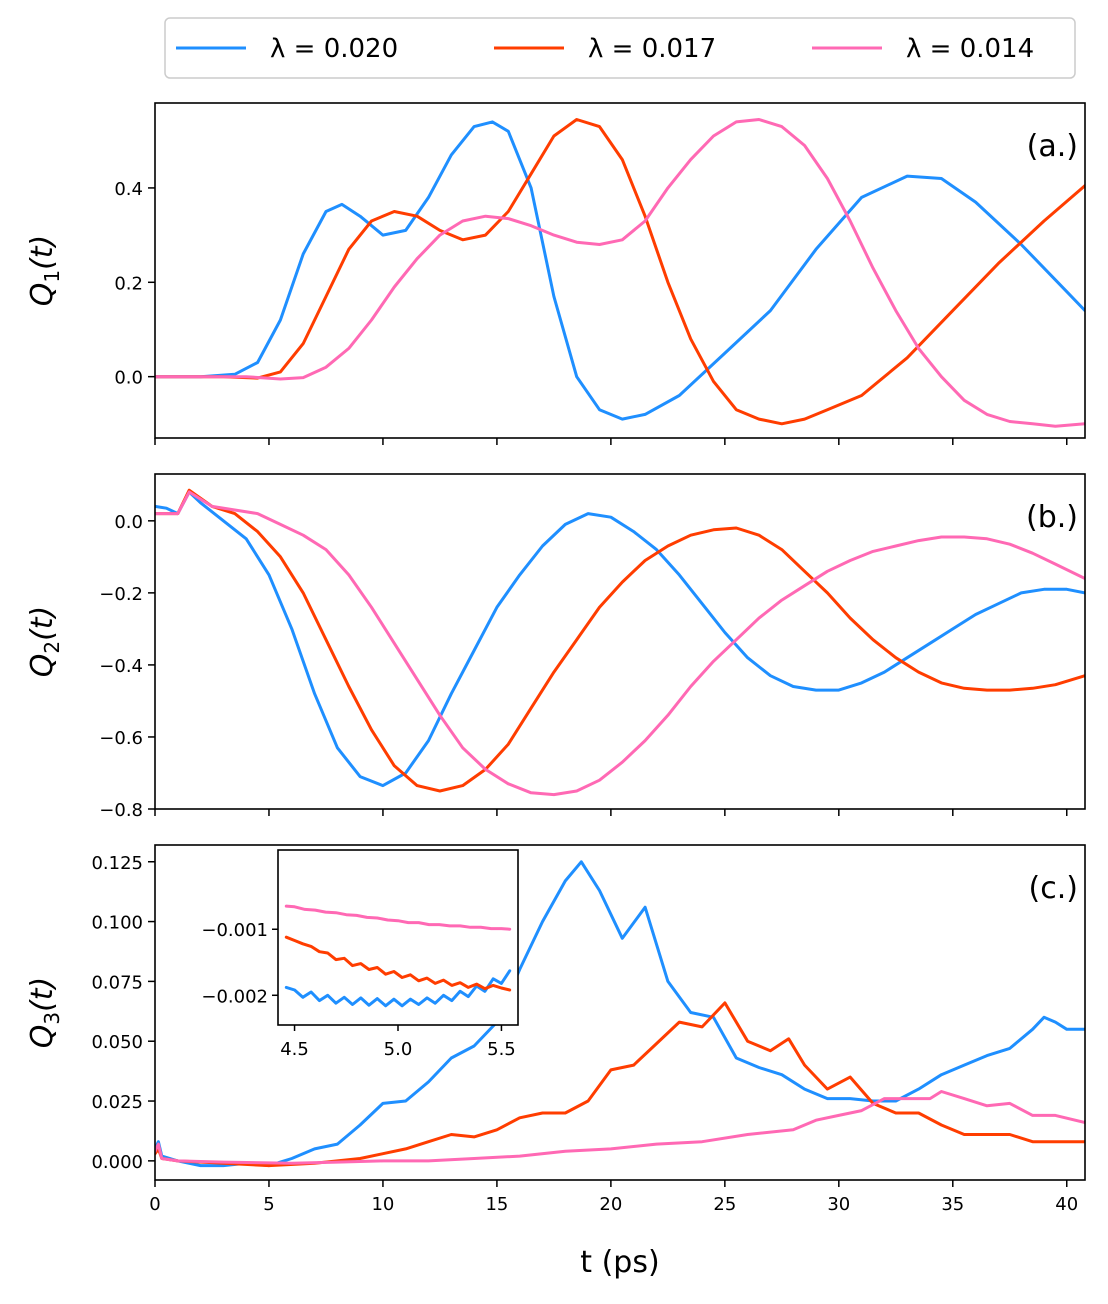  What do you see at coordinates (501, 1049) in the screenshot?
I see `inset-x-tick-label: 5.5` at bounding box center [501, 1049].